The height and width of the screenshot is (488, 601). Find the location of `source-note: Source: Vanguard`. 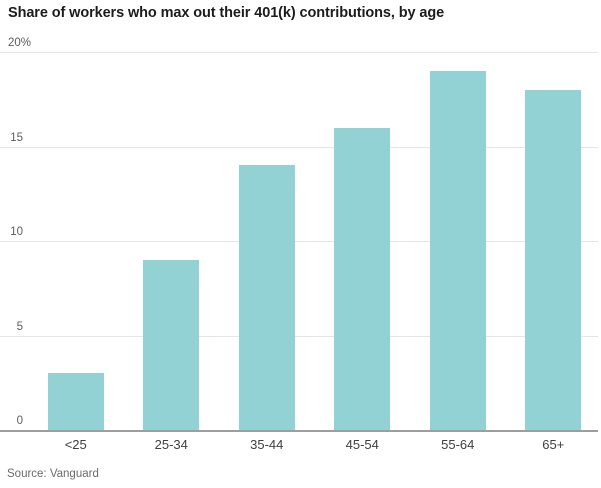

source-note: Source: Vanguard is located at coordinates (53, 474).